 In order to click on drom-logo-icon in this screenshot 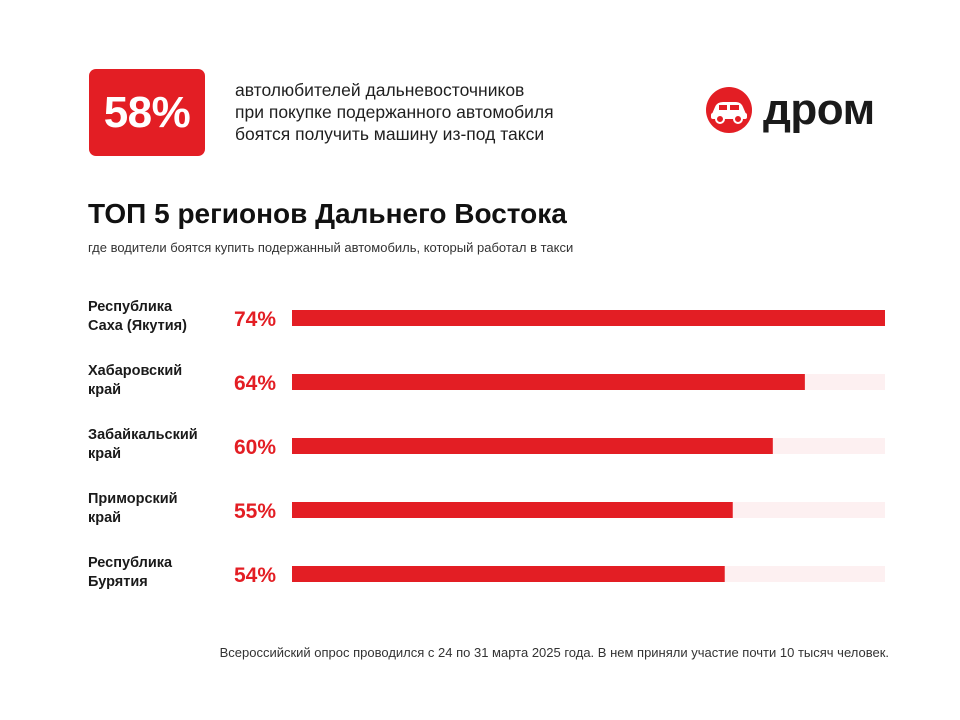, I will do `click(729, 110)`.